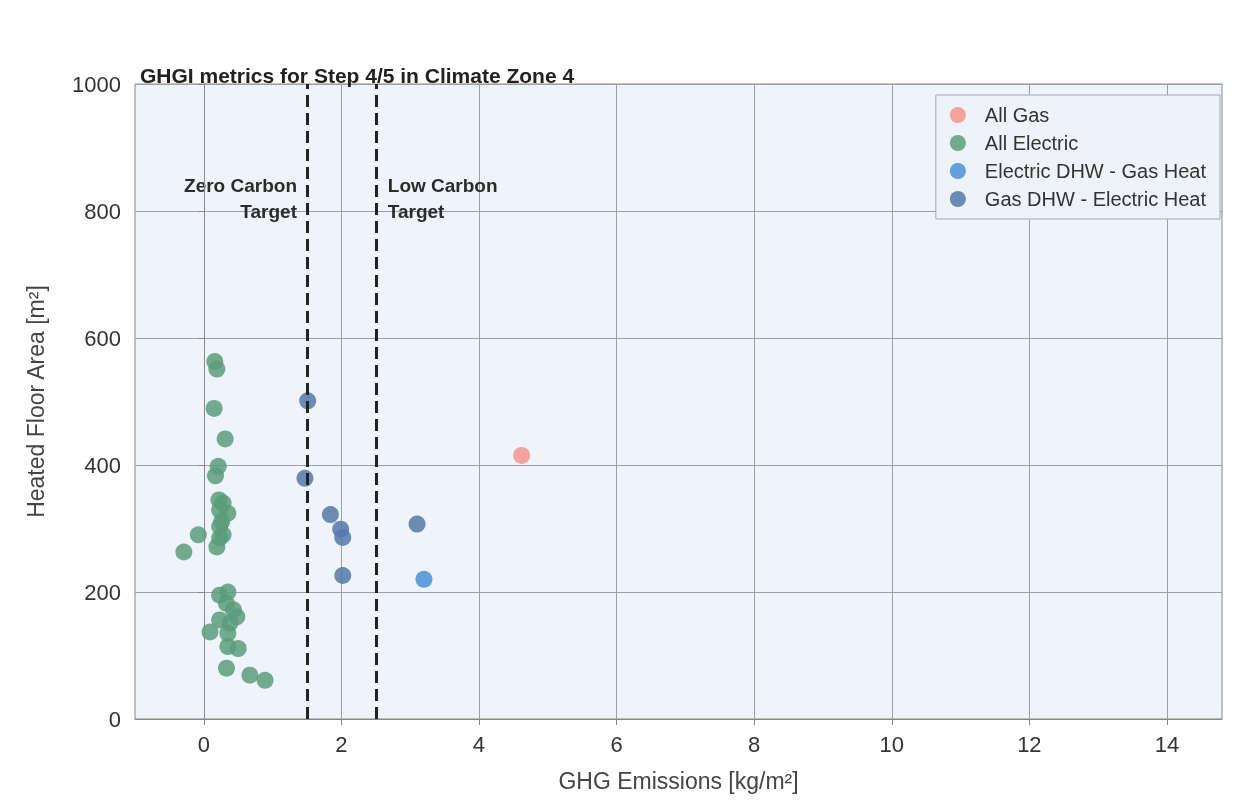 The width and height of the screenshot is (1242, 807). Describe the element at coordinates (102, 211) in the screenshot. I see `y-tick-label: 800` at that location.